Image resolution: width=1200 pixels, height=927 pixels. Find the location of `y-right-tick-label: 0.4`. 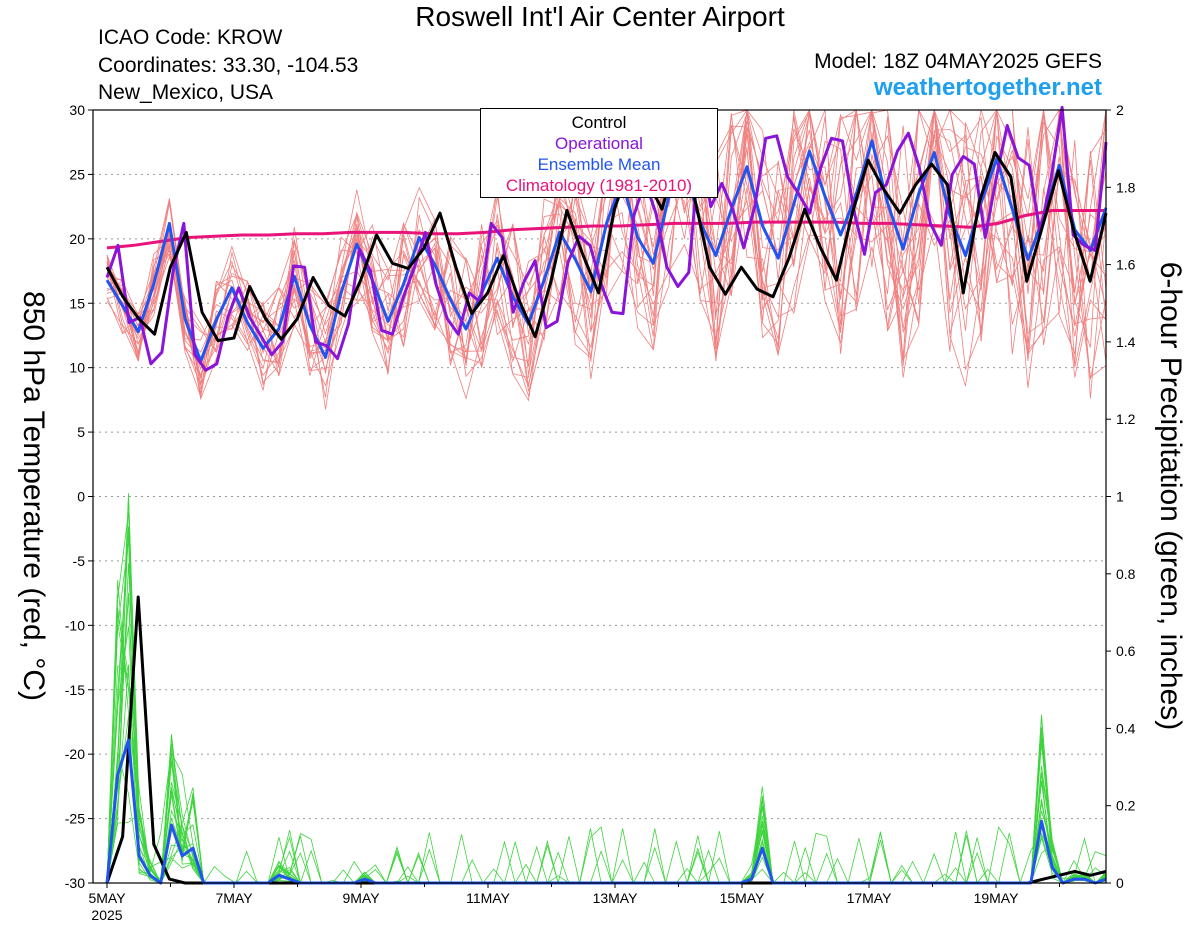

y-right-tick-label: 0.4 is located at coordinates (1126, 728).